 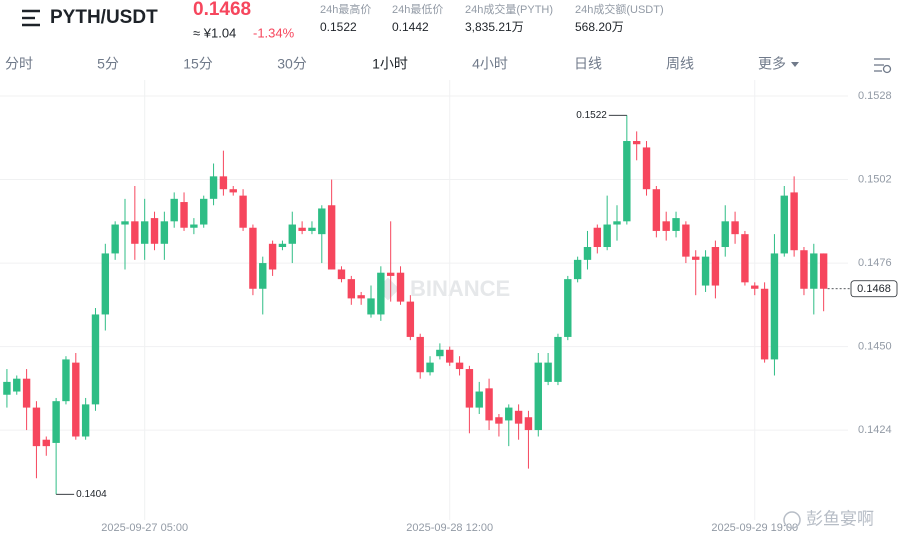 I want to click on y-tick-label: 0.1528, so click(x=875, y=96).